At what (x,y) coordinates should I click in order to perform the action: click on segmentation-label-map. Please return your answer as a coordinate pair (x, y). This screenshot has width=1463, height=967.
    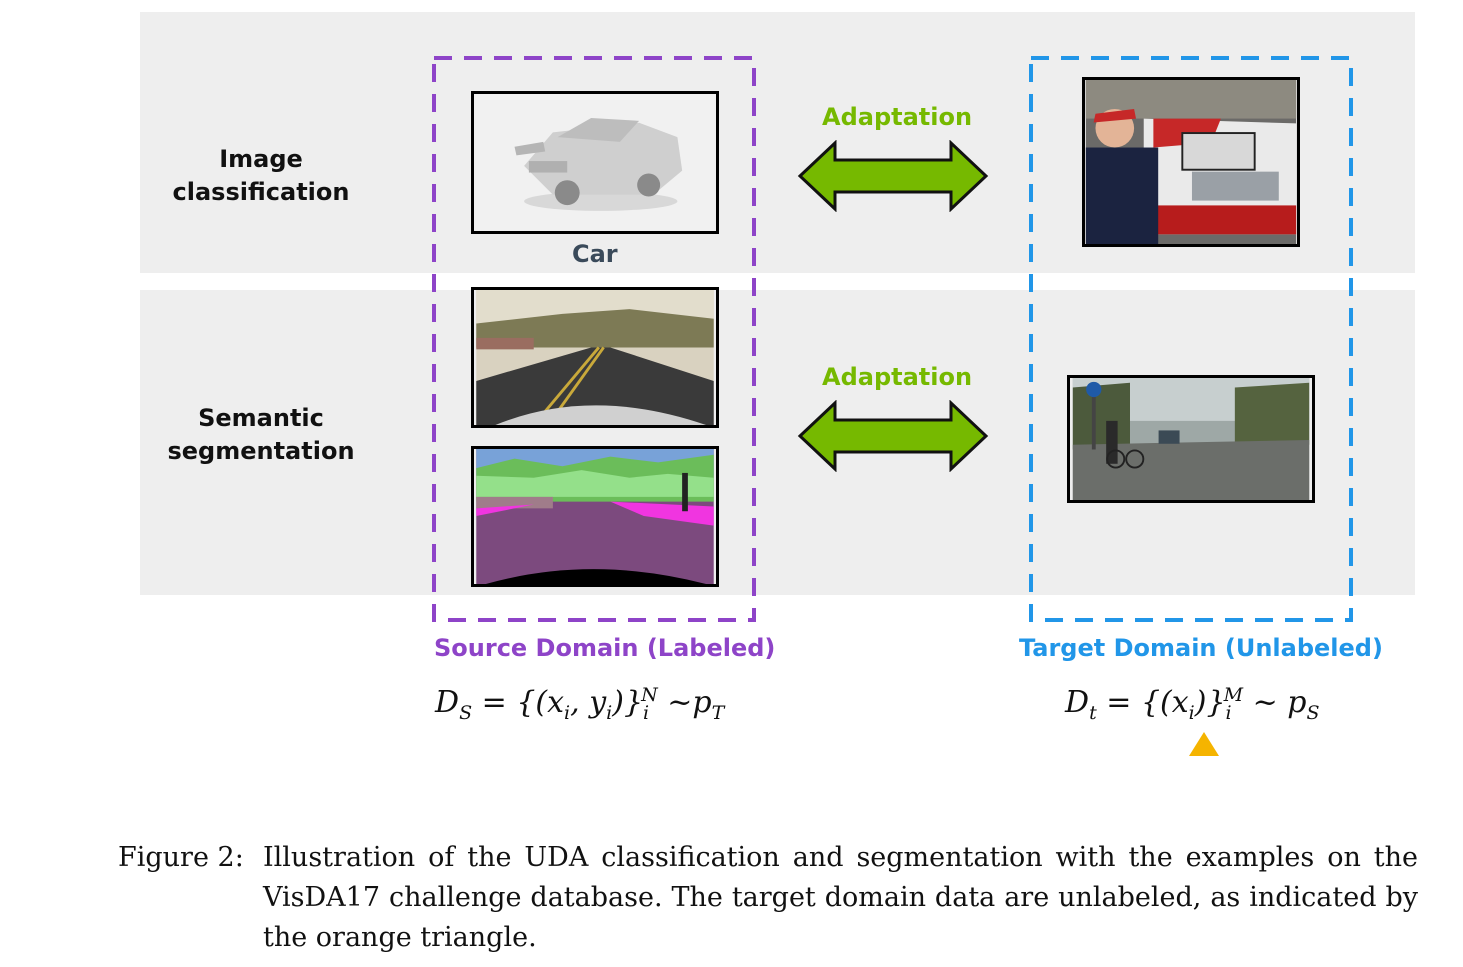
    Looking at the image, I should click on (595, 516).